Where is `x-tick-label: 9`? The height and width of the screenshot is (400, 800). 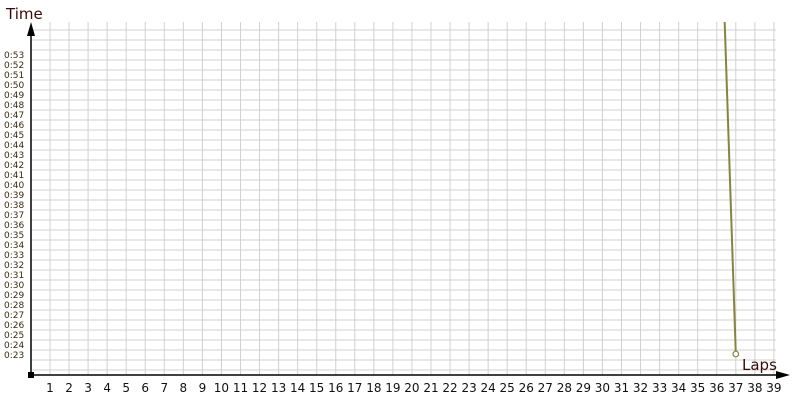 x-tick-label: 9 is located at coordinates (203, 388).